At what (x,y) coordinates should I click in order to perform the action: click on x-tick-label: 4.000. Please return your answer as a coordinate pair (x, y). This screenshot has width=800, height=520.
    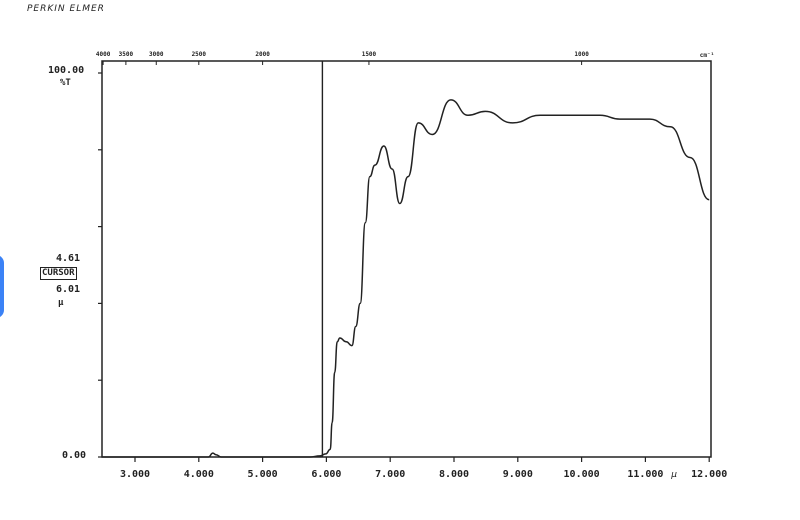
    Looking at the image, I should click on (199, 474).